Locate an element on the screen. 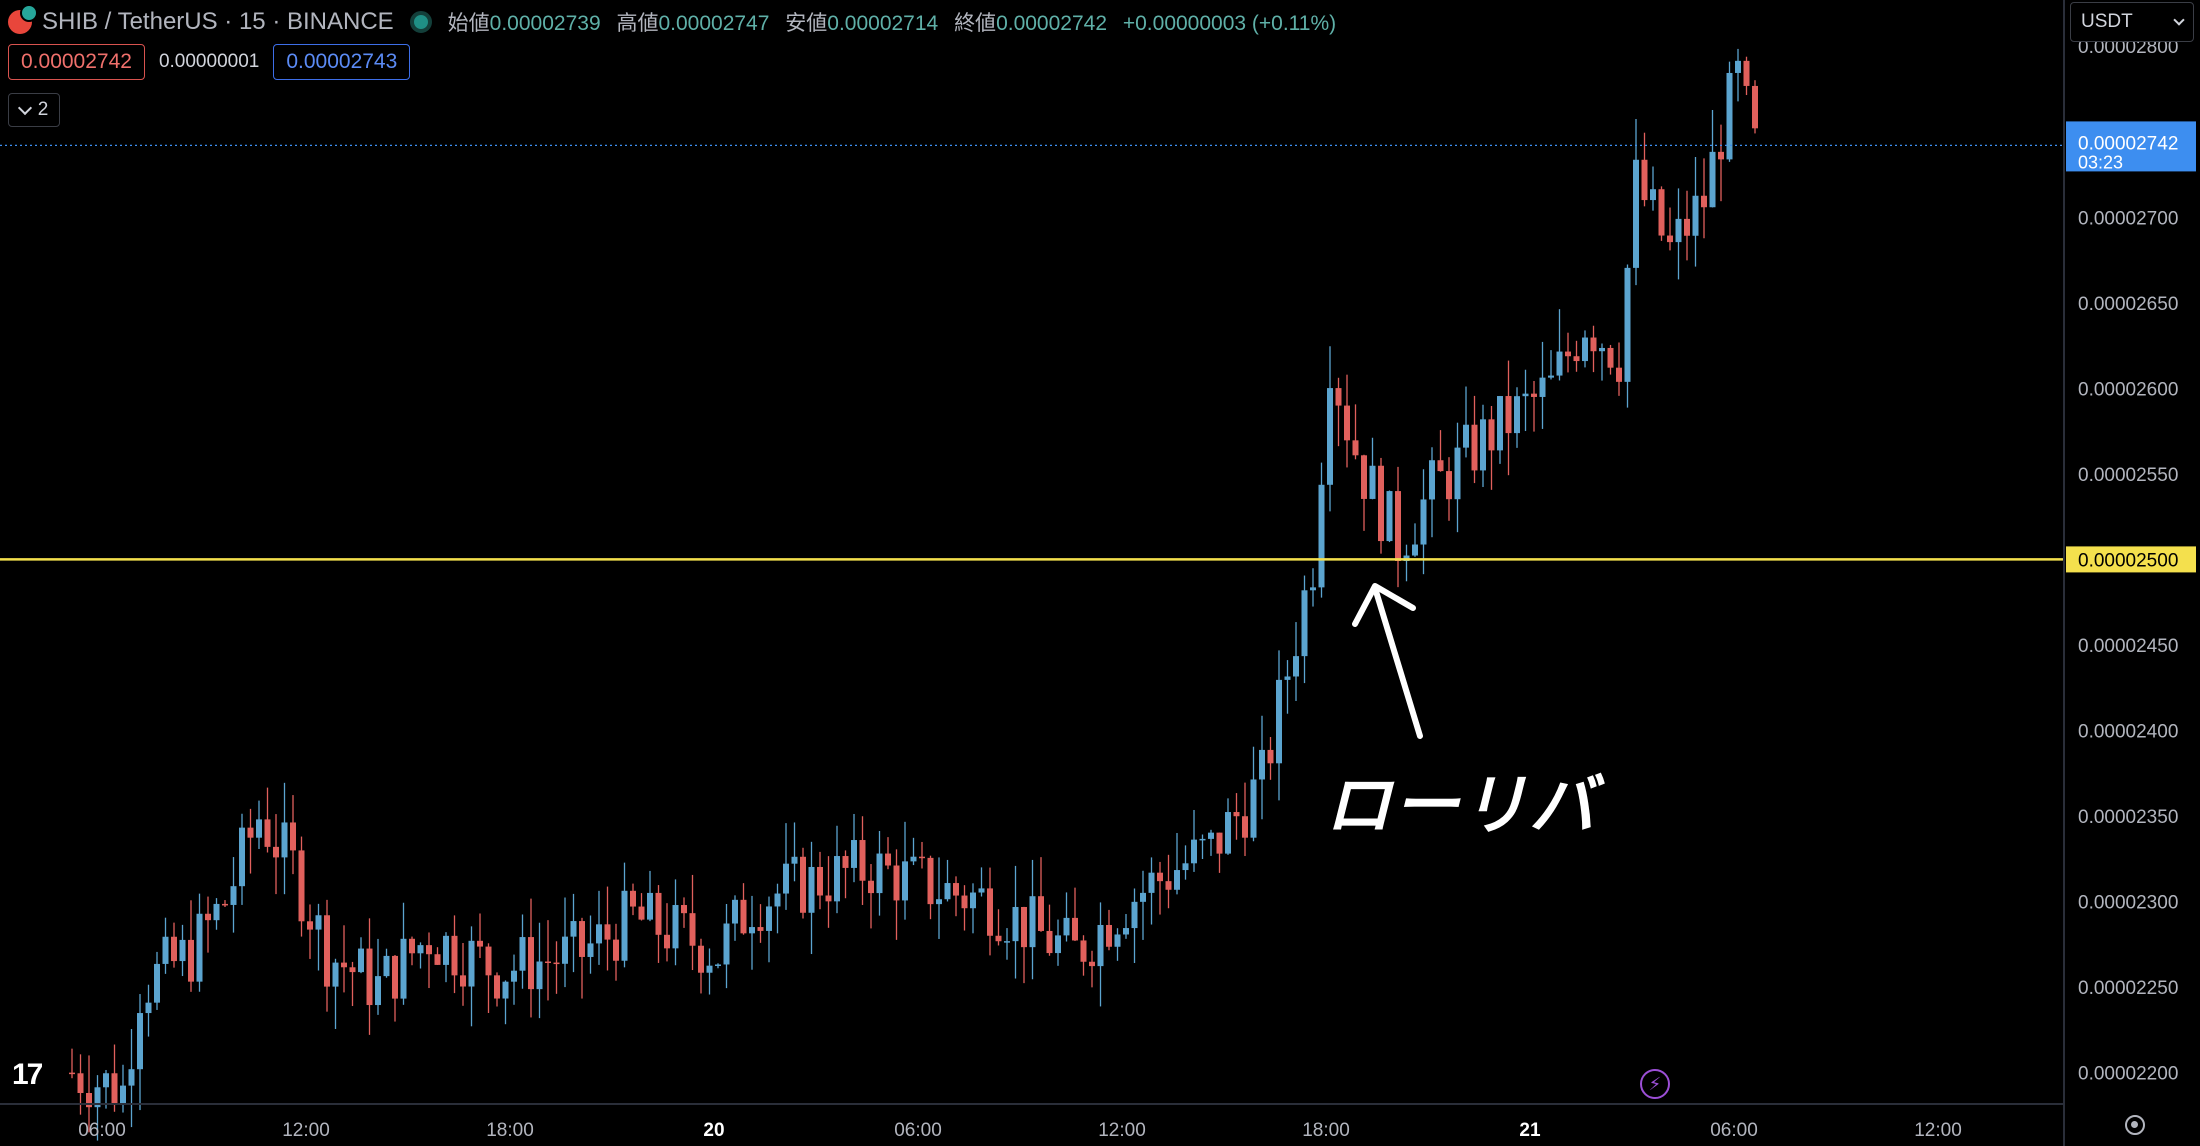 The width and height of the screenshot is (2200, 1146). currency-select: USDT is located at coordinates (2132, 22).